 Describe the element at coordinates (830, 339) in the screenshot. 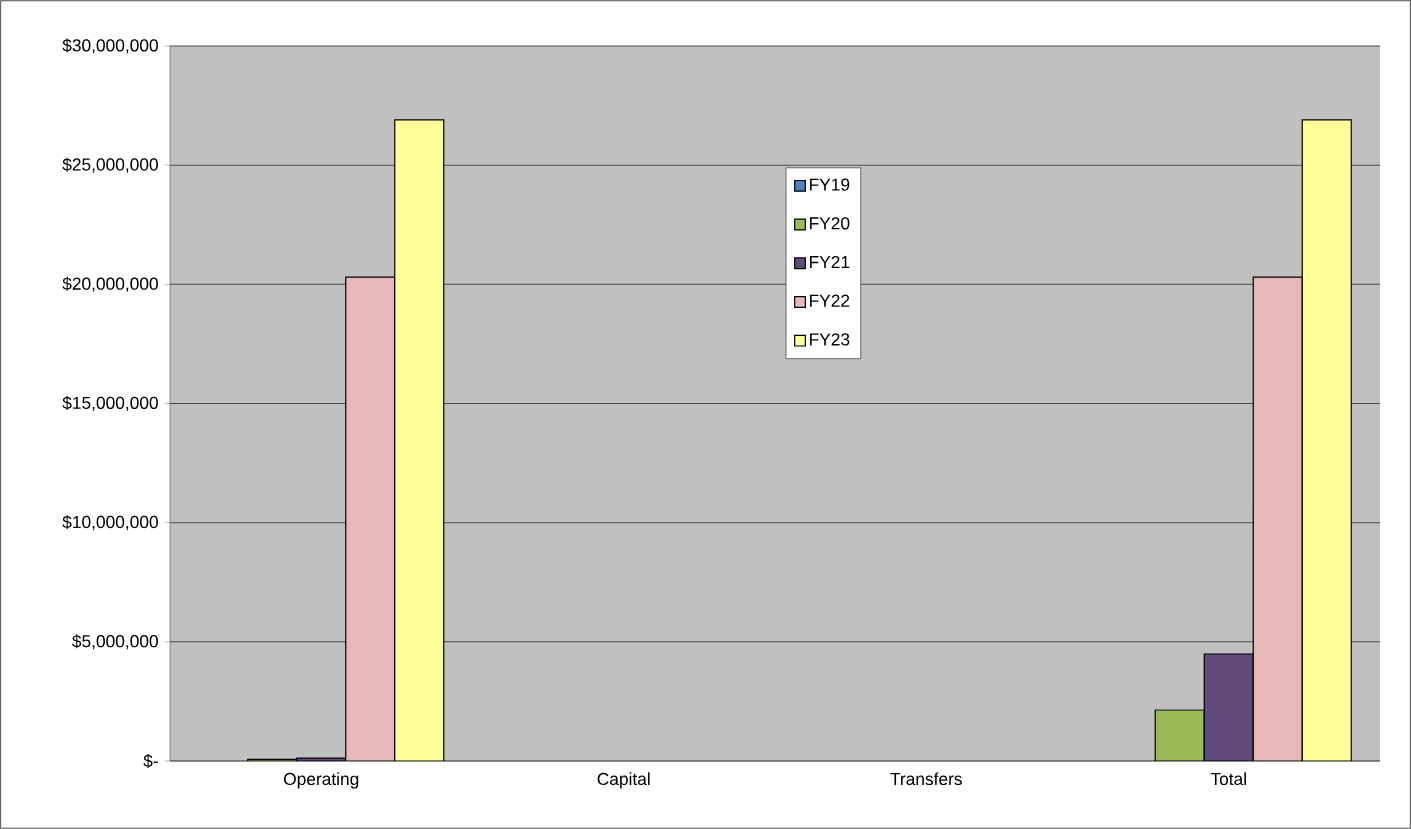

I see `legend-label: FY23` at that location.